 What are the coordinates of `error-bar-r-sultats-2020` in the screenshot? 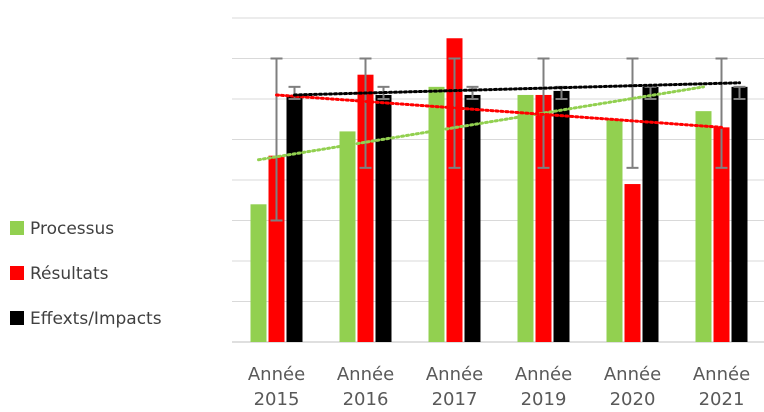 It's located at (632, 113).